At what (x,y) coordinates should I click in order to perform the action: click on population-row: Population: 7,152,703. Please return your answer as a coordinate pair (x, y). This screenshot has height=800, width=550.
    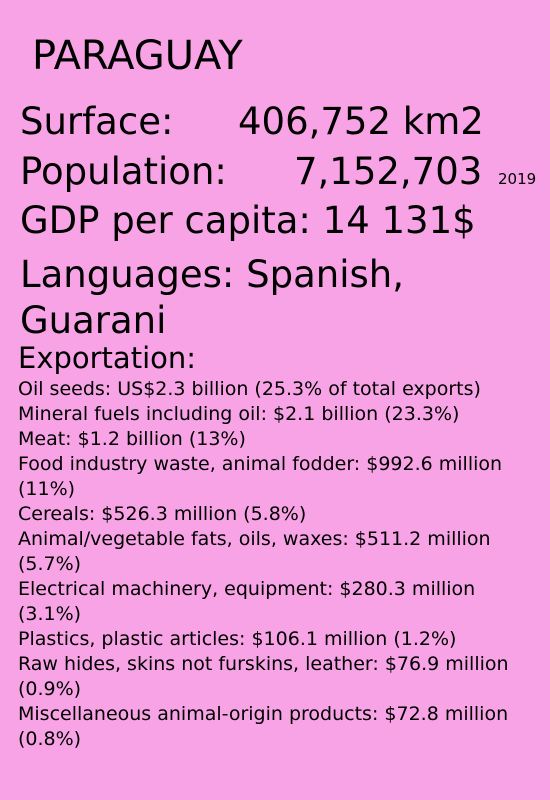
    Looking at the image, I should click on (251, 172).